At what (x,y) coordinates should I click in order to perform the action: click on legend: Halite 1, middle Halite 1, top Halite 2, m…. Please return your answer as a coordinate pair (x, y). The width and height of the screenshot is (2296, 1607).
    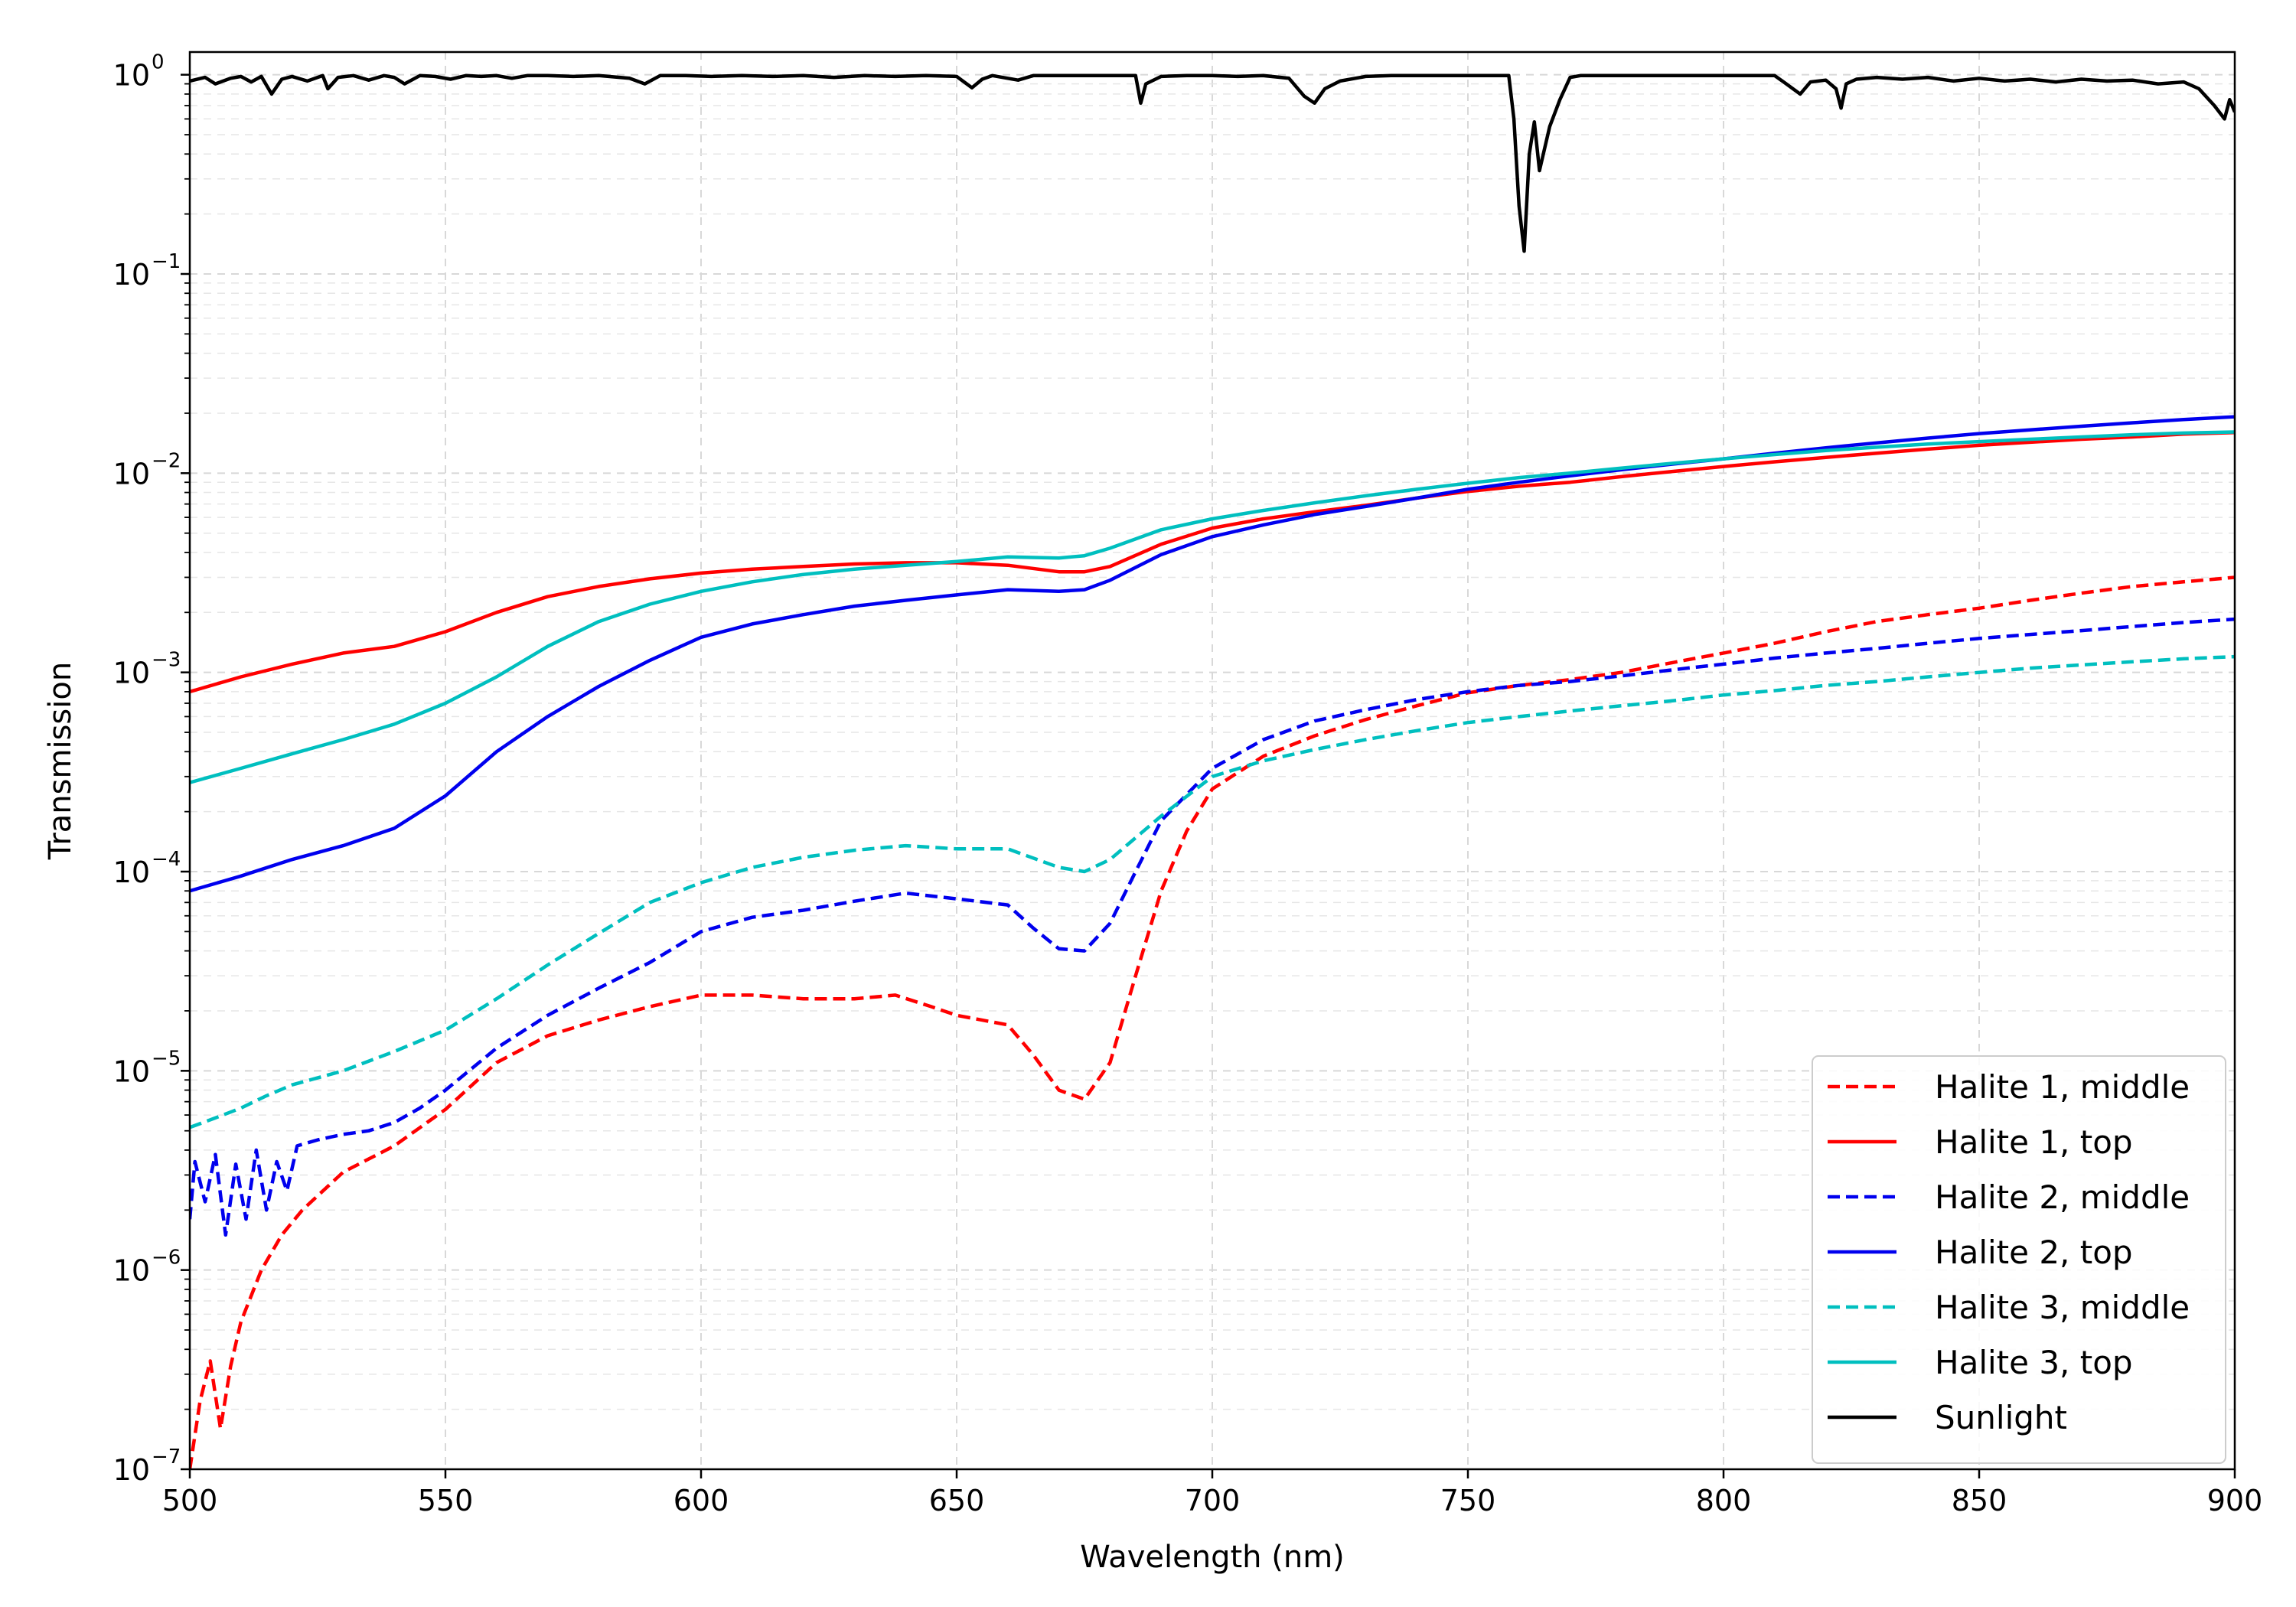
    Looking at the image, I should click on (2019, 1259).